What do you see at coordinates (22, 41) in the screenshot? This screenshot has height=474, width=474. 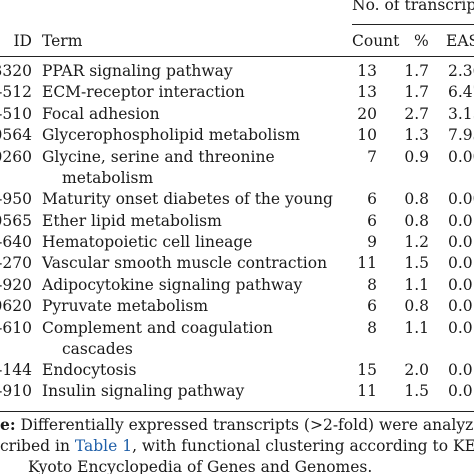 I see `column-header-id: ID` at bounding box center [22, 41].